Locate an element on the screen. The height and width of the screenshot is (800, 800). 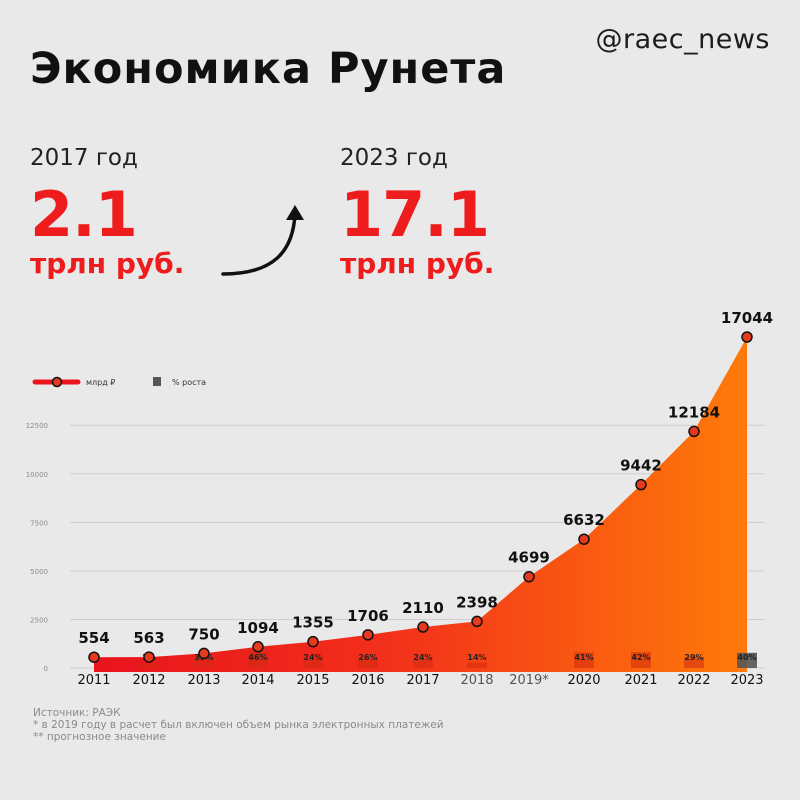
growth-arrow-icon is located at coordinates (262, 240).